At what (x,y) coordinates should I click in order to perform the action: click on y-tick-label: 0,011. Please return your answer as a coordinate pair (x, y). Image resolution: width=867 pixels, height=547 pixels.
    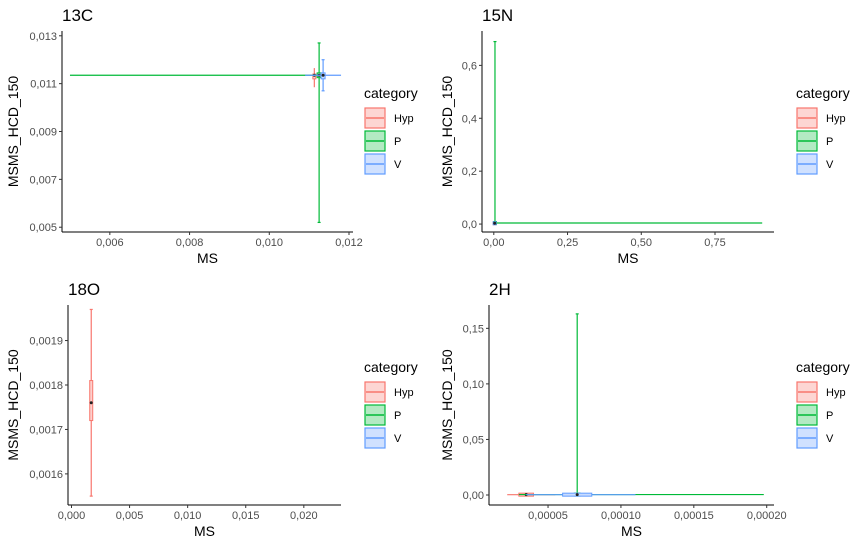
    Looking at the image, I should click on (43, 85).